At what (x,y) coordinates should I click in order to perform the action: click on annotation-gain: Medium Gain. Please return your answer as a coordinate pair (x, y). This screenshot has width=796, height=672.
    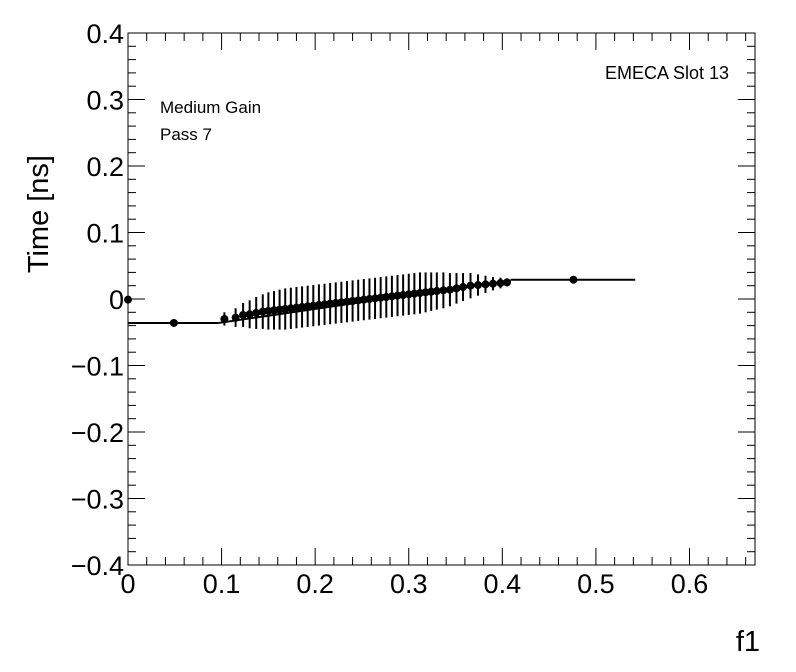
    Looking at the image, I should click on (210, 107).